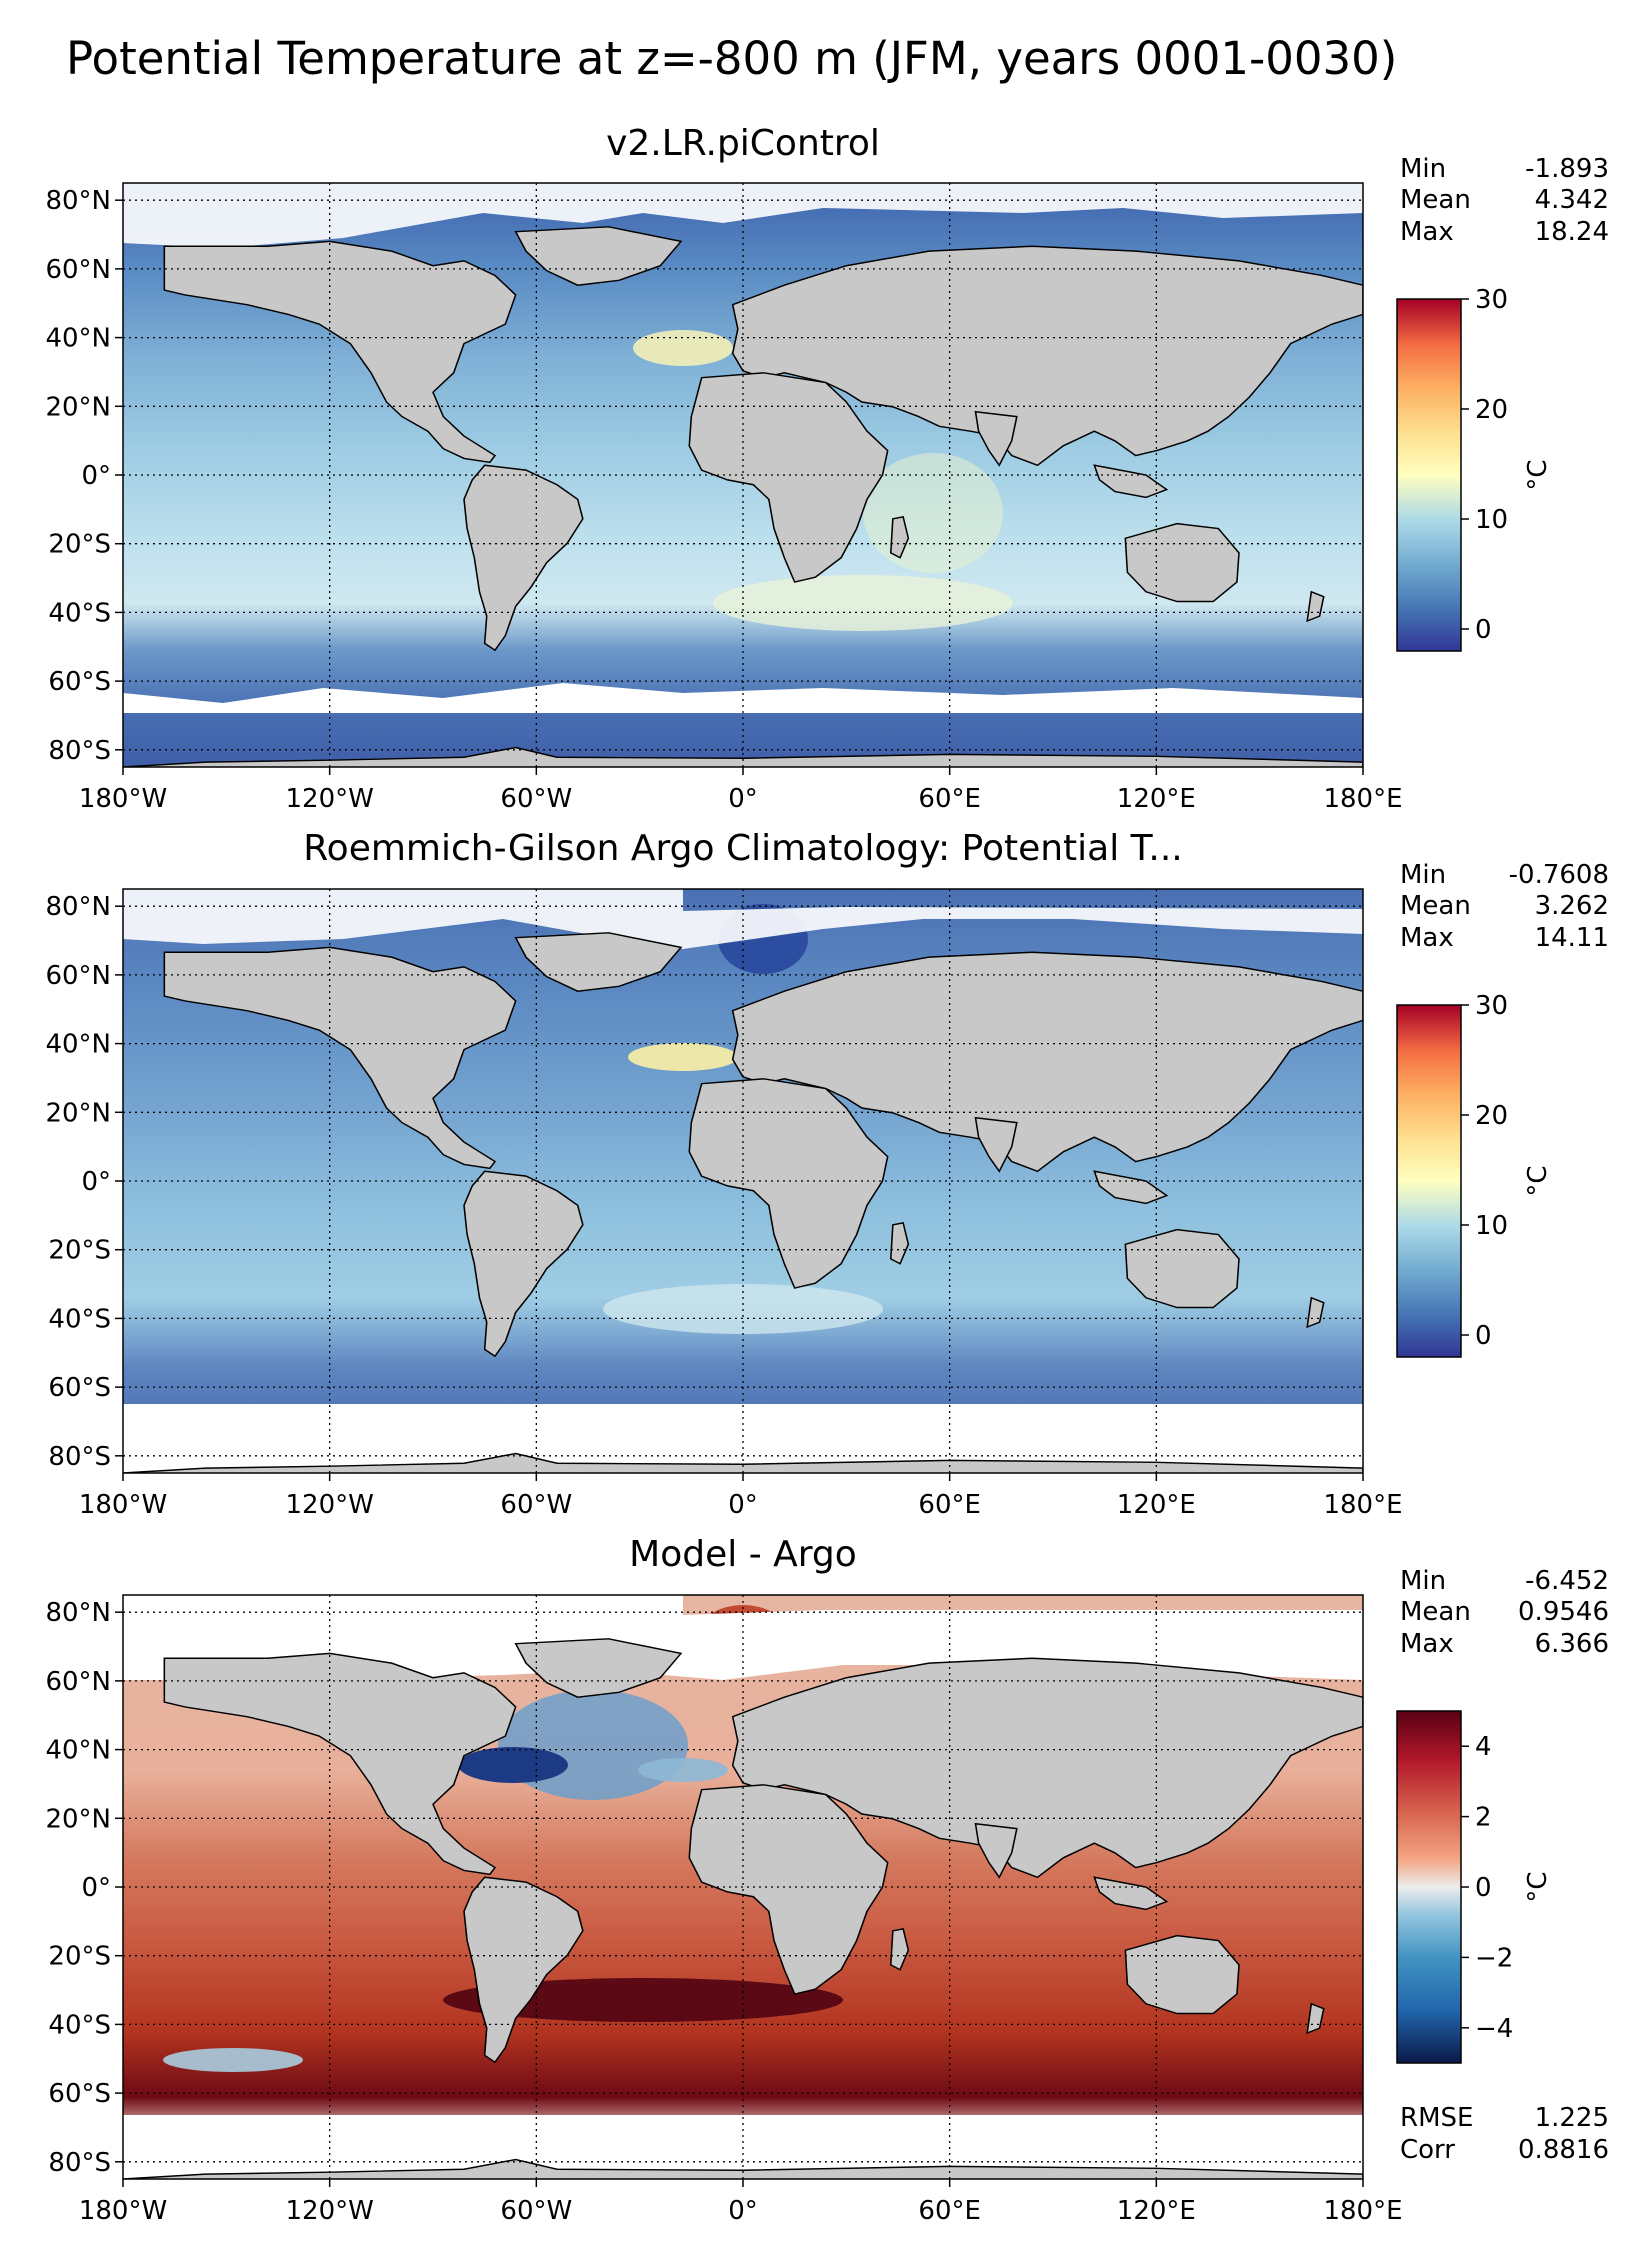 This screenshot has height=2265, width=1651. Describe the element at coordinates (1572, 200) in the screenshot. I see `stat-value: 4.342` at that location.